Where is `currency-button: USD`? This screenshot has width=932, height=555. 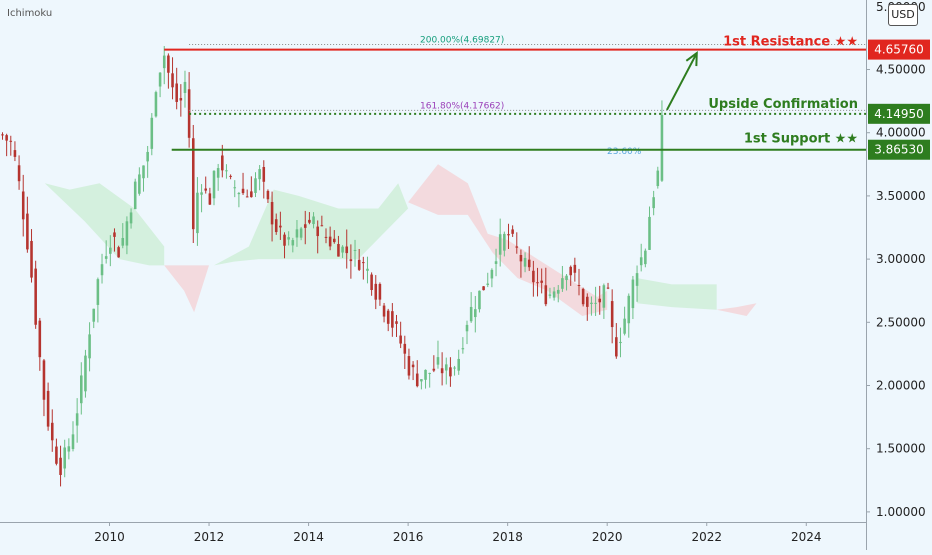 currency-button: USD is located at coordinates (903, 15).